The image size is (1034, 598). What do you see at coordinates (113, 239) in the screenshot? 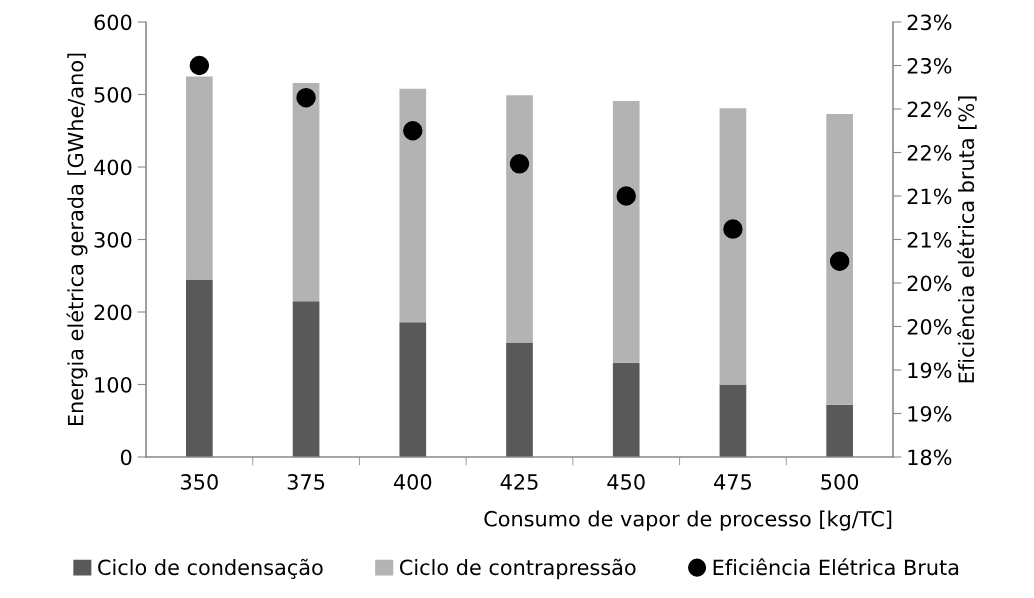
I see `y-tick-label: 300` at bounding box center [113, 239].